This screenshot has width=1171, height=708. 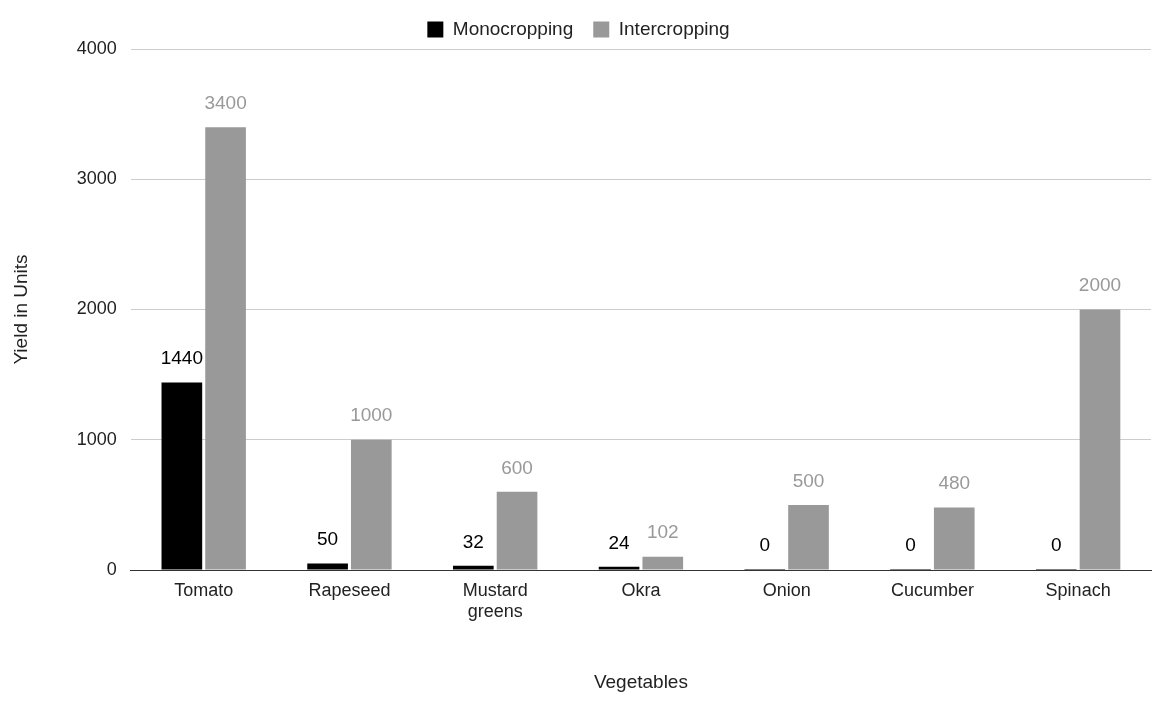 What do you see at coordinates (495, 600) in the screenshot?
I see `x-tick-label: Mustard greens` at bounding box center [495, 600].